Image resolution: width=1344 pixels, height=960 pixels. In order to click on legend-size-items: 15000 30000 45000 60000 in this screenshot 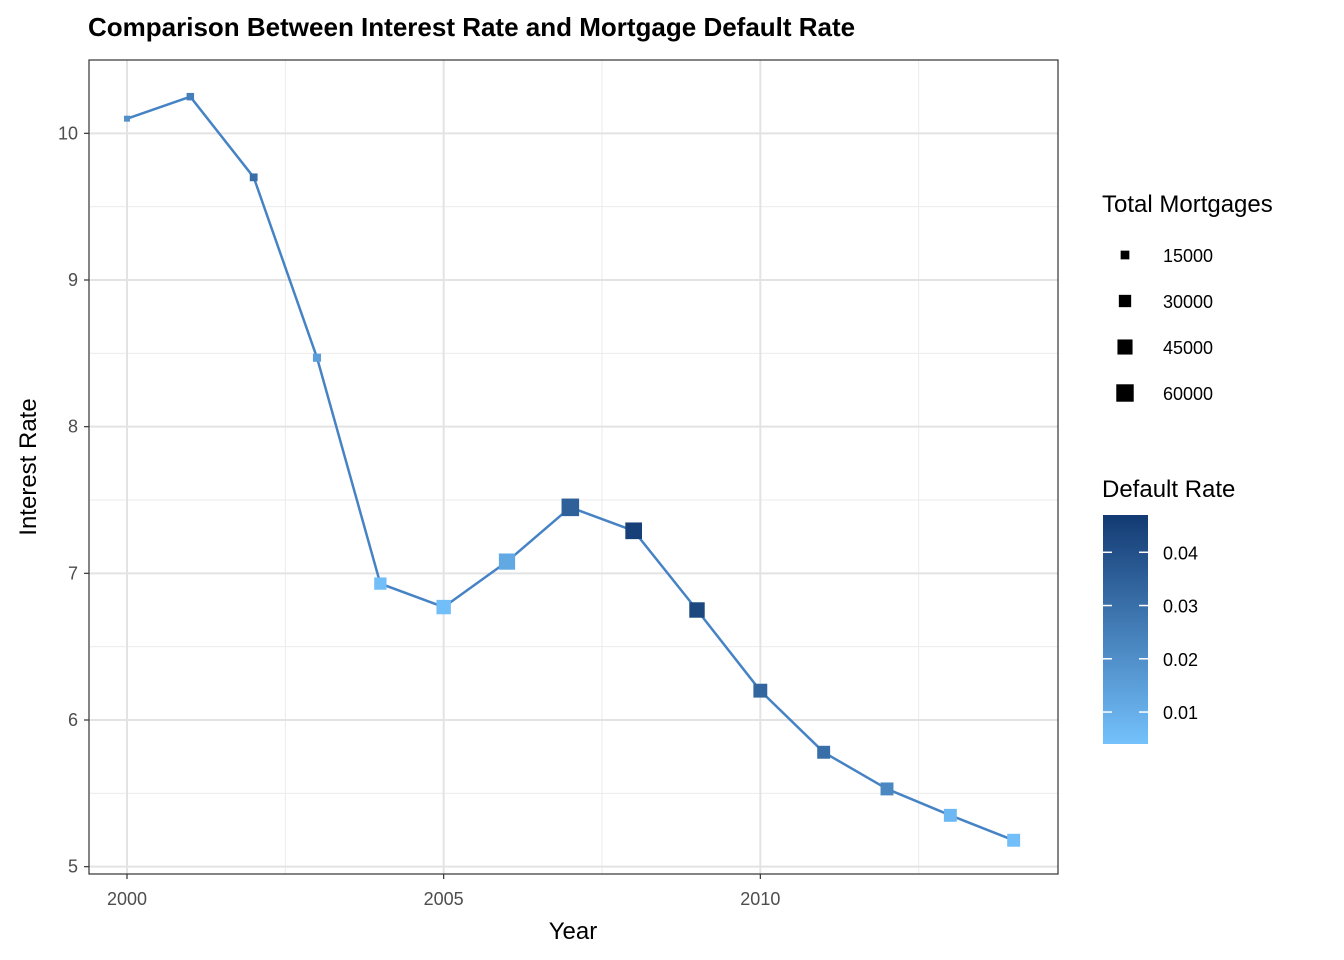, I will do `click(1164, 325)`.